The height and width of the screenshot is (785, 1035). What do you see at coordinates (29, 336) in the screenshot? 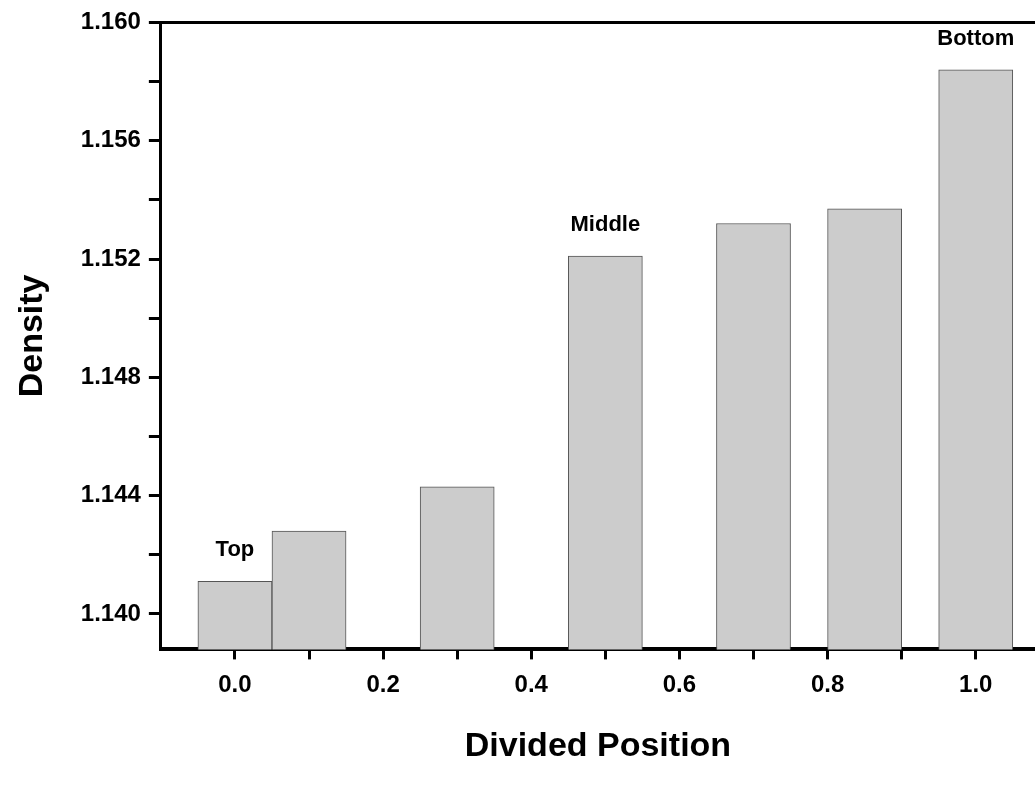
I see `y-axis-title: Density` at bounding box center [29, 336].